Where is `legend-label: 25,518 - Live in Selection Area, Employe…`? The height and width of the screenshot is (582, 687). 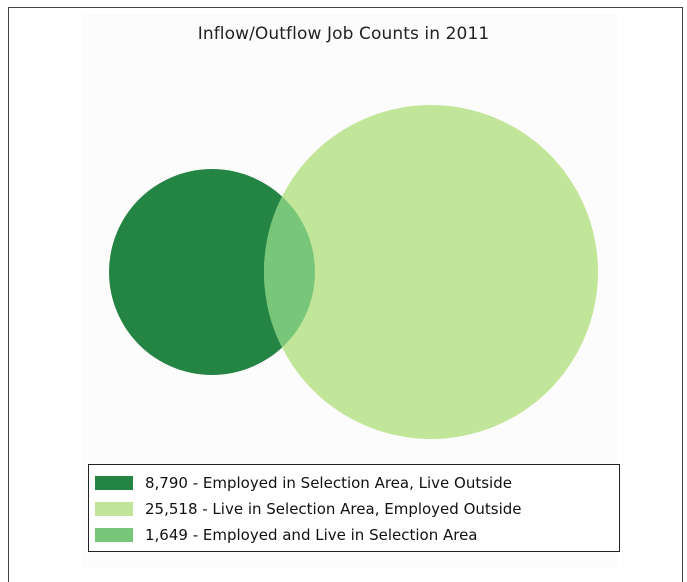 legend-label: 25,518 - Live in Selection Area, Employe… is located at coordinates (333, 509).